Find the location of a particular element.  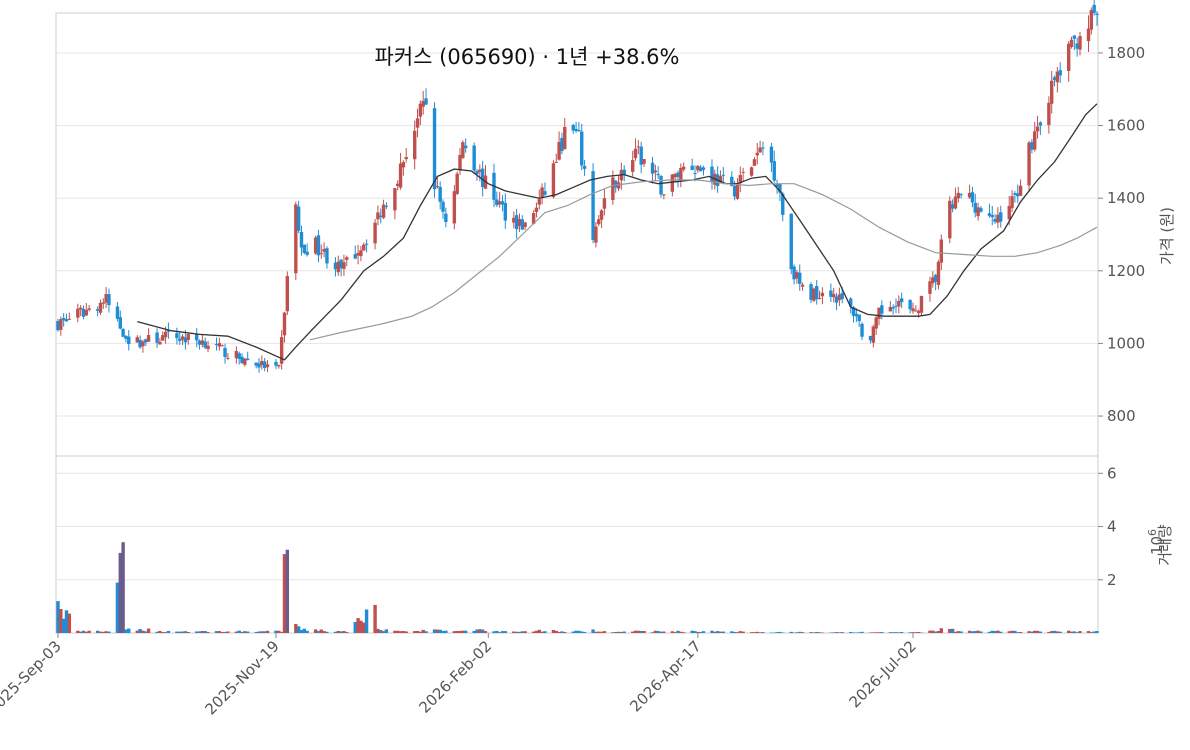

date-tick-label: 2025-Sep-03 is located at coordinates (32, 677).